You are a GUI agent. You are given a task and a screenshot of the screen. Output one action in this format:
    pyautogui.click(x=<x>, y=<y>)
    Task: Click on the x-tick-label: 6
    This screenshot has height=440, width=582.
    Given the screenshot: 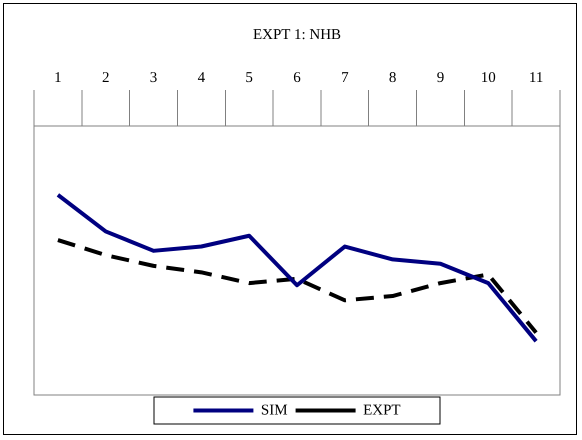 What is the action you would take?
    pyautogui.click(x=297, y=78)
    